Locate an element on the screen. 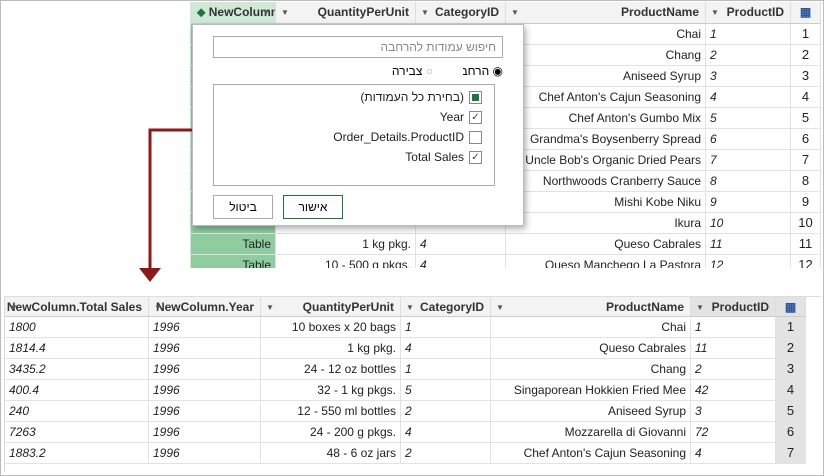 The width and height of the screenshot is (824, 476). cell: 72 is located at coordinates (733, 432).